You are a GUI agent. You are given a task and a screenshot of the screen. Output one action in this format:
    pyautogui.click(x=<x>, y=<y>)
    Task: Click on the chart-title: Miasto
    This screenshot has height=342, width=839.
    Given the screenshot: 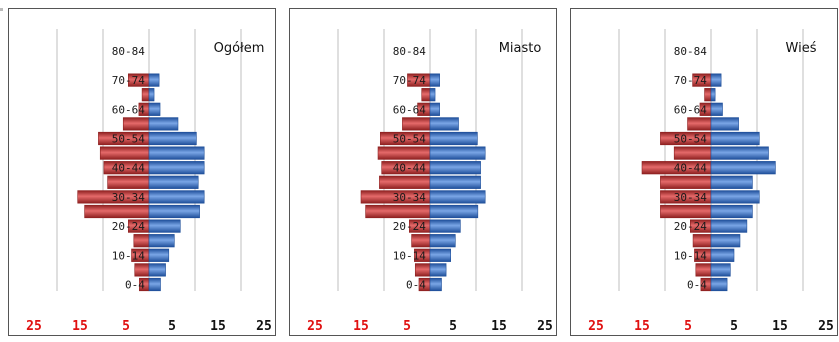 What is the action you would take?
    pyautogui.click(x=520, y=48)
    